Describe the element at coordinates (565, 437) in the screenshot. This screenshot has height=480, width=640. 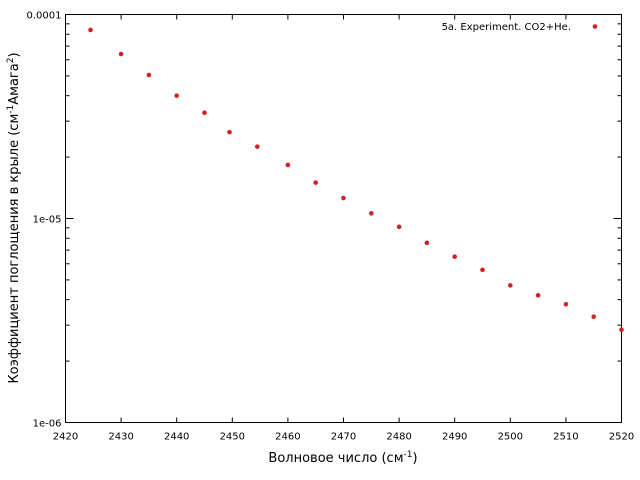
I see `x-tick-label: 2510` at that location.